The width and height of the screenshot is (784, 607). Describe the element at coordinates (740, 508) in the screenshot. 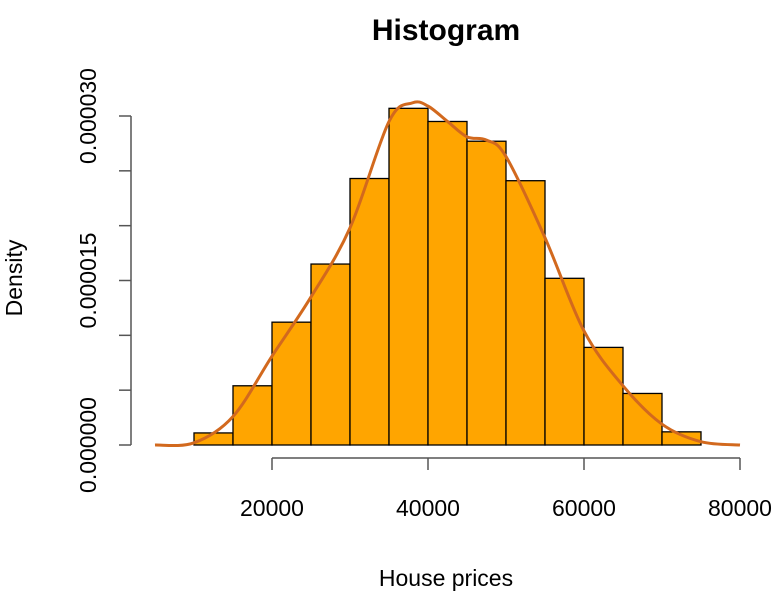

I see `x-tick-label: 80000` at that location.